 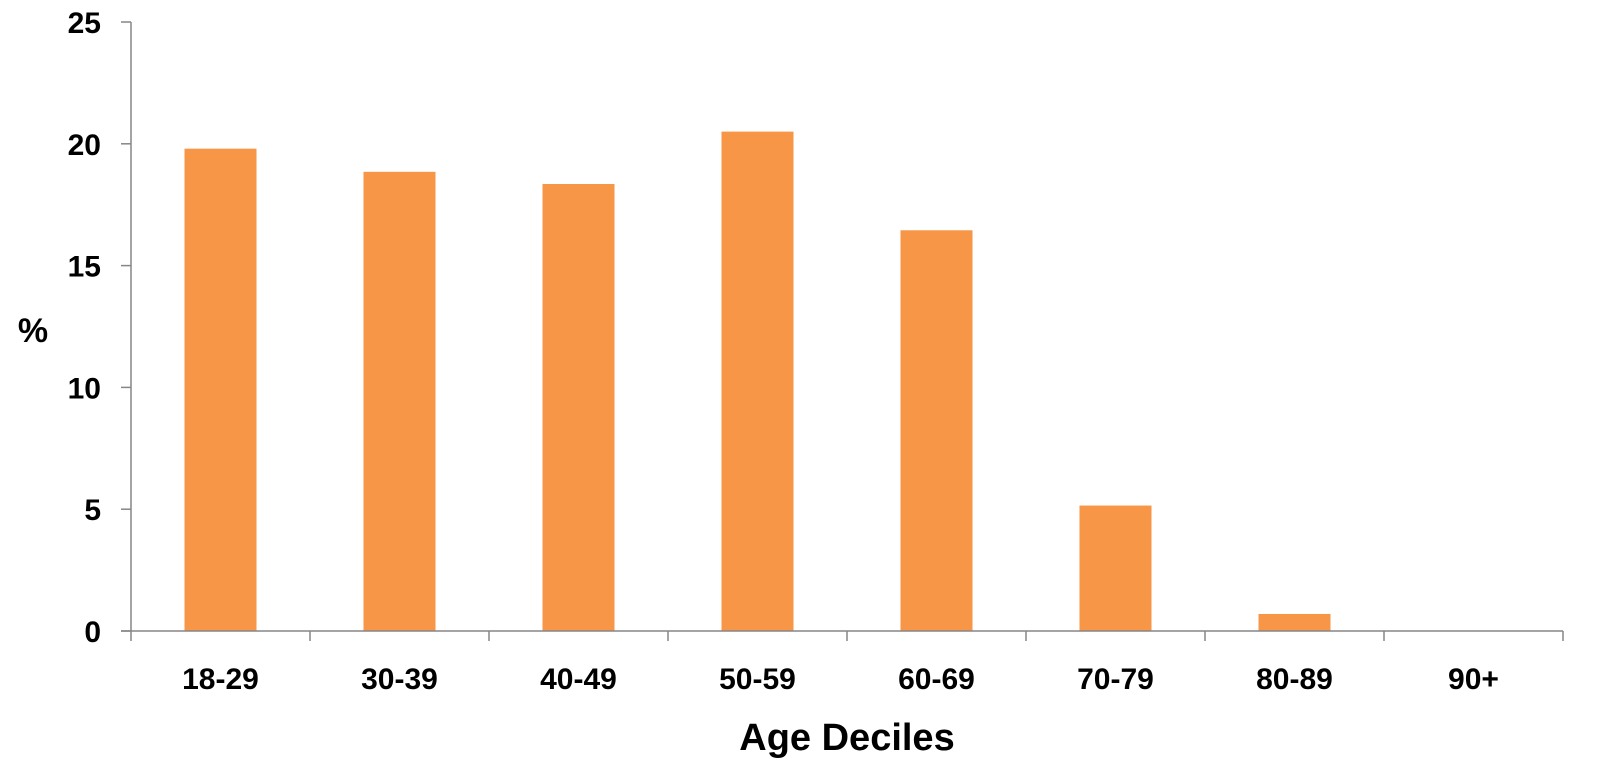 What do you see at coordinates (84, 388) in the screenshot?
I see `y-tick-label: 10` at bounding box center [84, 388].